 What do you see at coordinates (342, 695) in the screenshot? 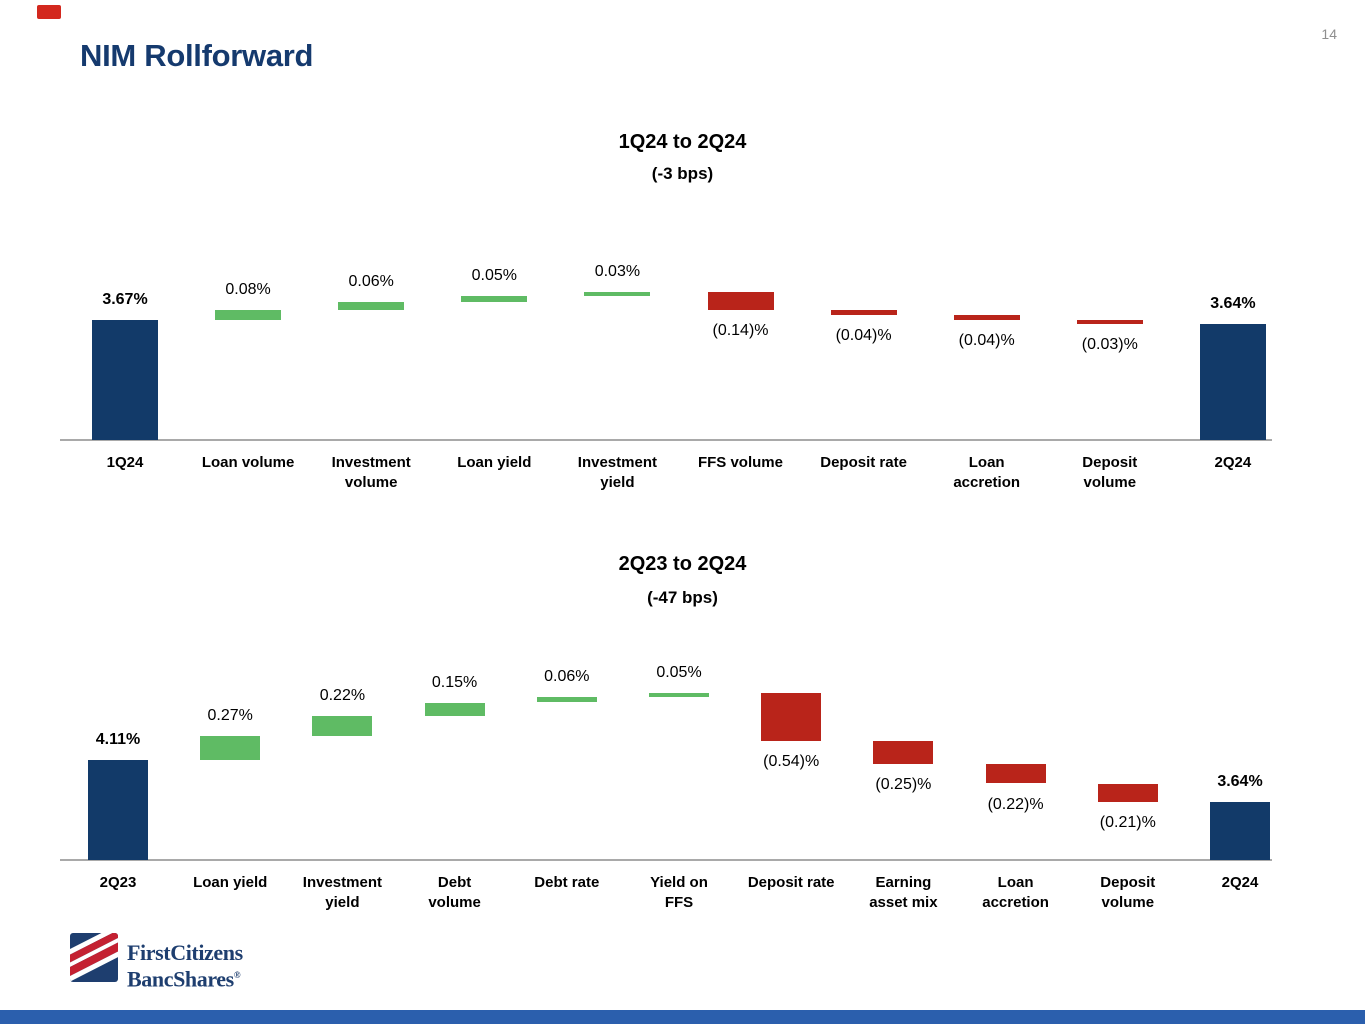
I see `value-label: 0.22%` at bounding box center [342, 695].